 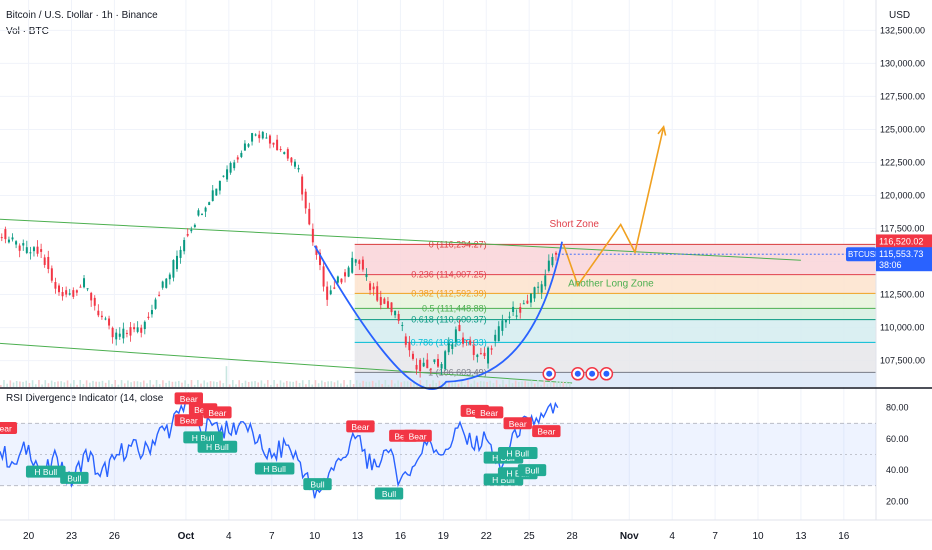 What do you see at coordinates (844, 536) in the screenshot?
I see `time-tick-label: 16` at bounding box center [844, 536].